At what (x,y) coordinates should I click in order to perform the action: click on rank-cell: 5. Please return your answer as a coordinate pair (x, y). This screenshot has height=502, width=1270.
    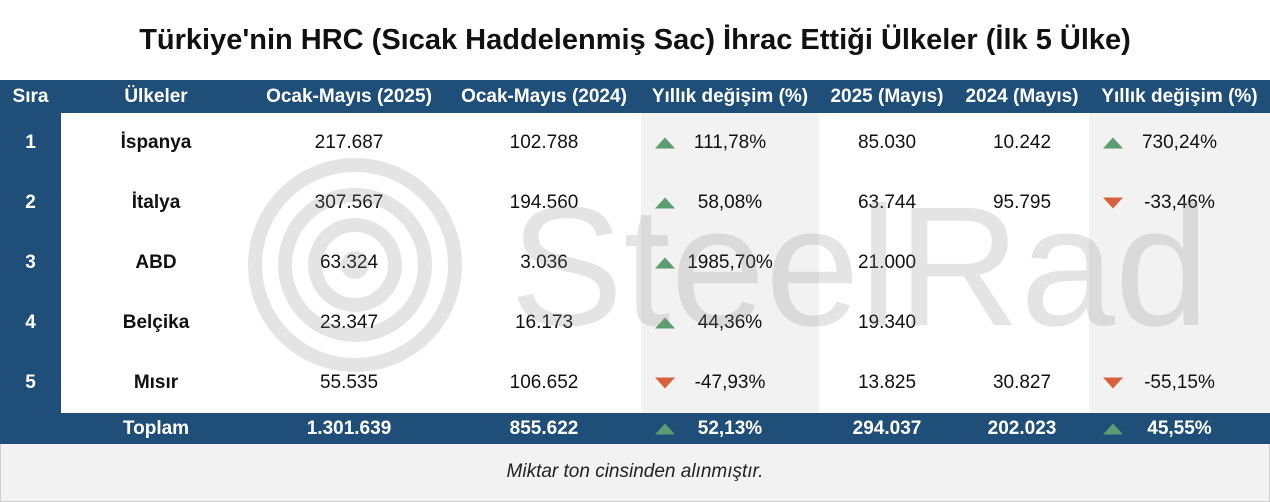
    Looking at the image, I should click on (30, 383).